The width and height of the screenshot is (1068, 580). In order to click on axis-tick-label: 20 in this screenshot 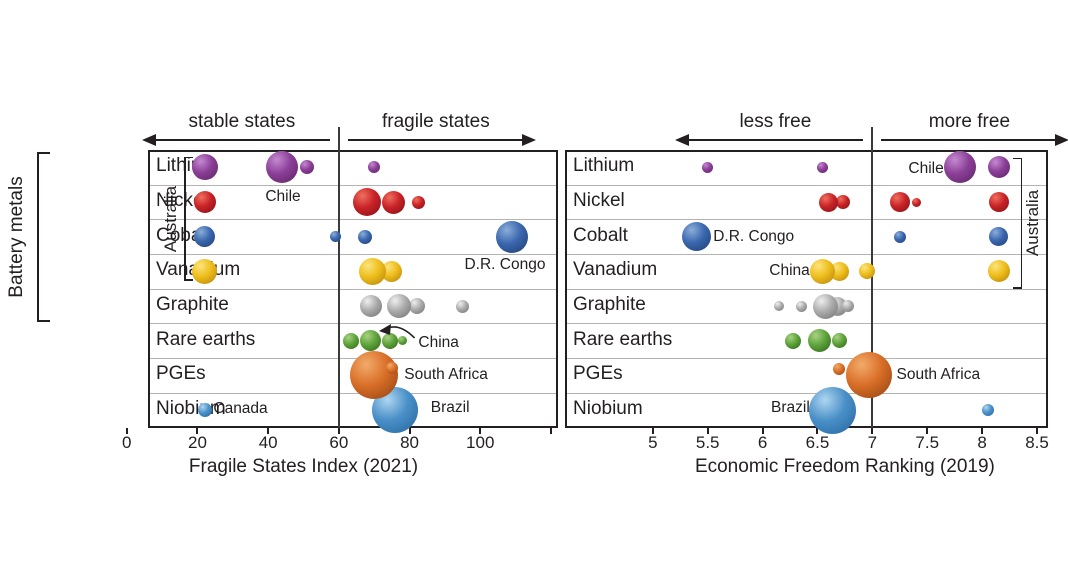, I will do `click(197, 442)`.